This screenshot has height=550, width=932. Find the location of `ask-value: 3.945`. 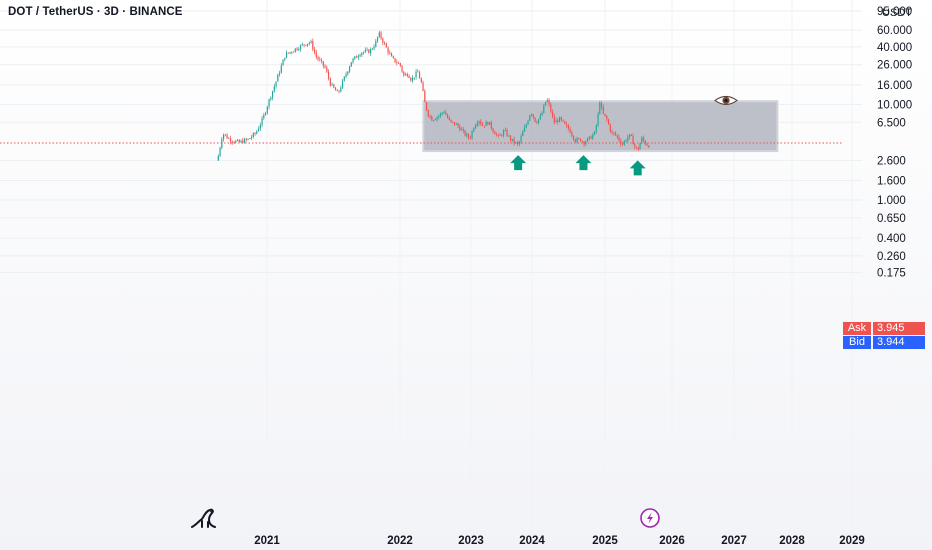

ask-value: 3.945 is located at coordinates (899, 328).